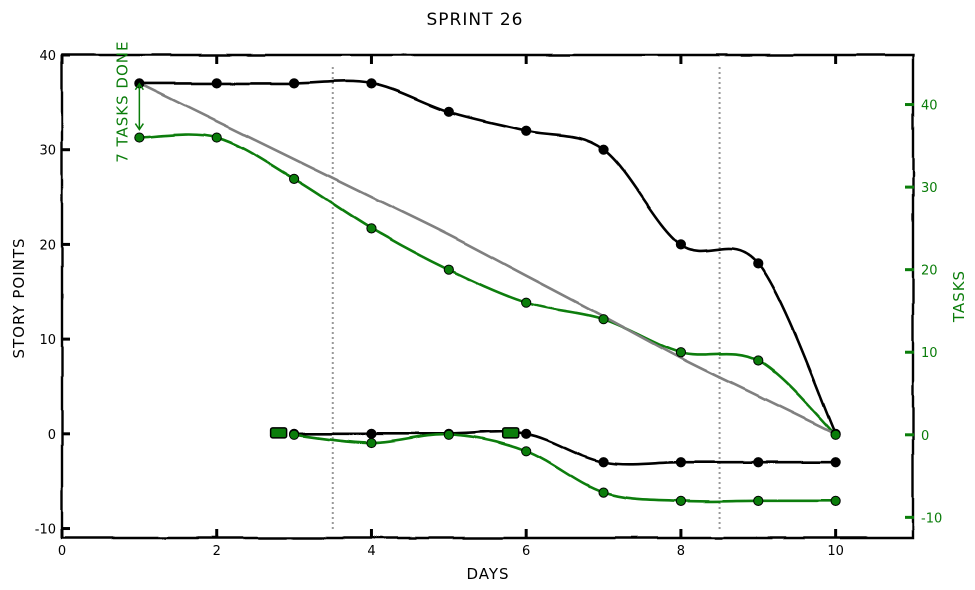 Image resolution: width=975 pixels, height=590 pixels. I want to click on x-tick-label: 10, so click(835, 551).